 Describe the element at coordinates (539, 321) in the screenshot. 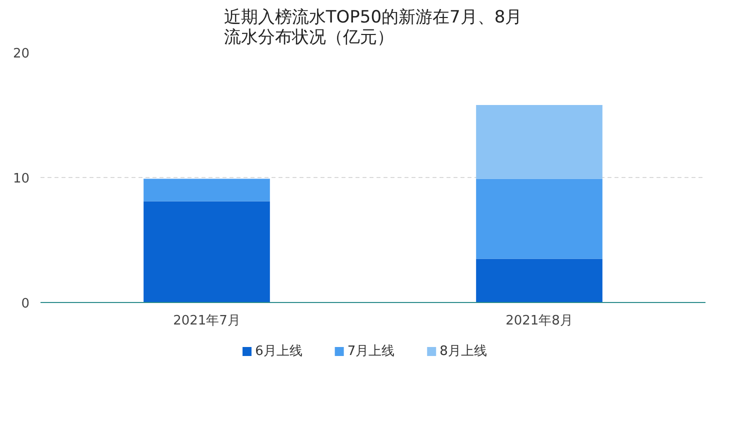

I see `x-tick-label: 2021年8月` at that location.